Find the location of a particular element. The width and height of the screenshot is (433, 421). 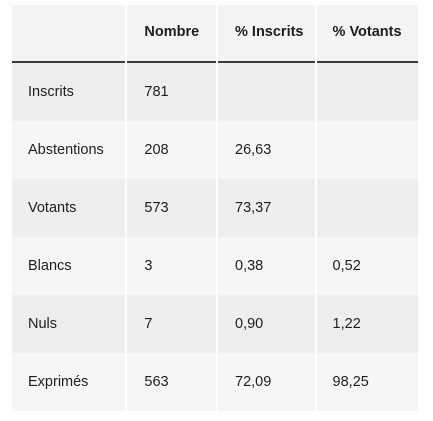

nombre-cell: 7 is located at coordinates (171, 324).